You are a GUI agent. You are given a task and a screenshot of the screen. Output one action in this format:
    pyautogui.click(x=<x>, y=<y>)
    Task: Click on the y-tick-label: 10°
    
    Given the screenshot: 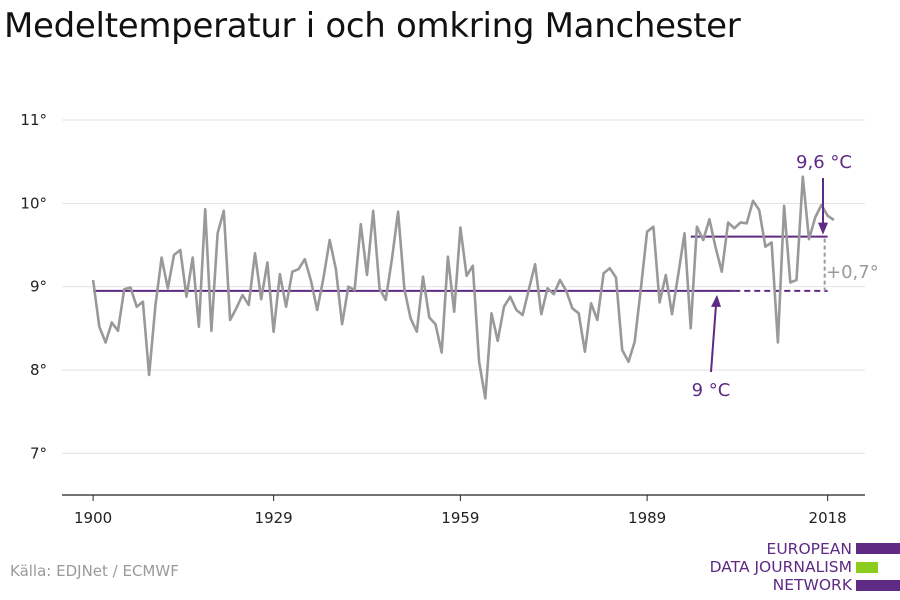 What is the action you would take?
    pyautogui.click(x=33, y=203)
    